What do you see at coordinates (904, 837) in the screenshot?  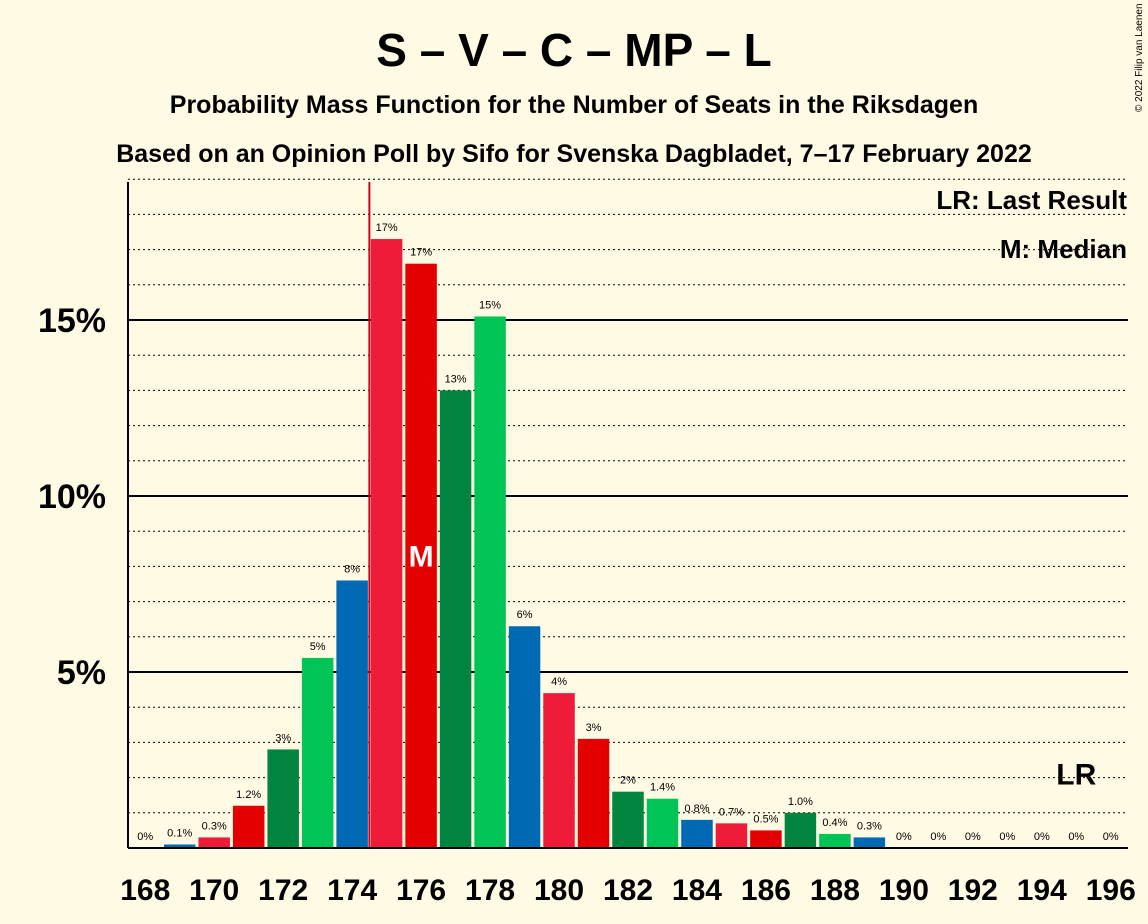 I see `bar-label-seat-190: 0%` at bounding box center [904, 837].